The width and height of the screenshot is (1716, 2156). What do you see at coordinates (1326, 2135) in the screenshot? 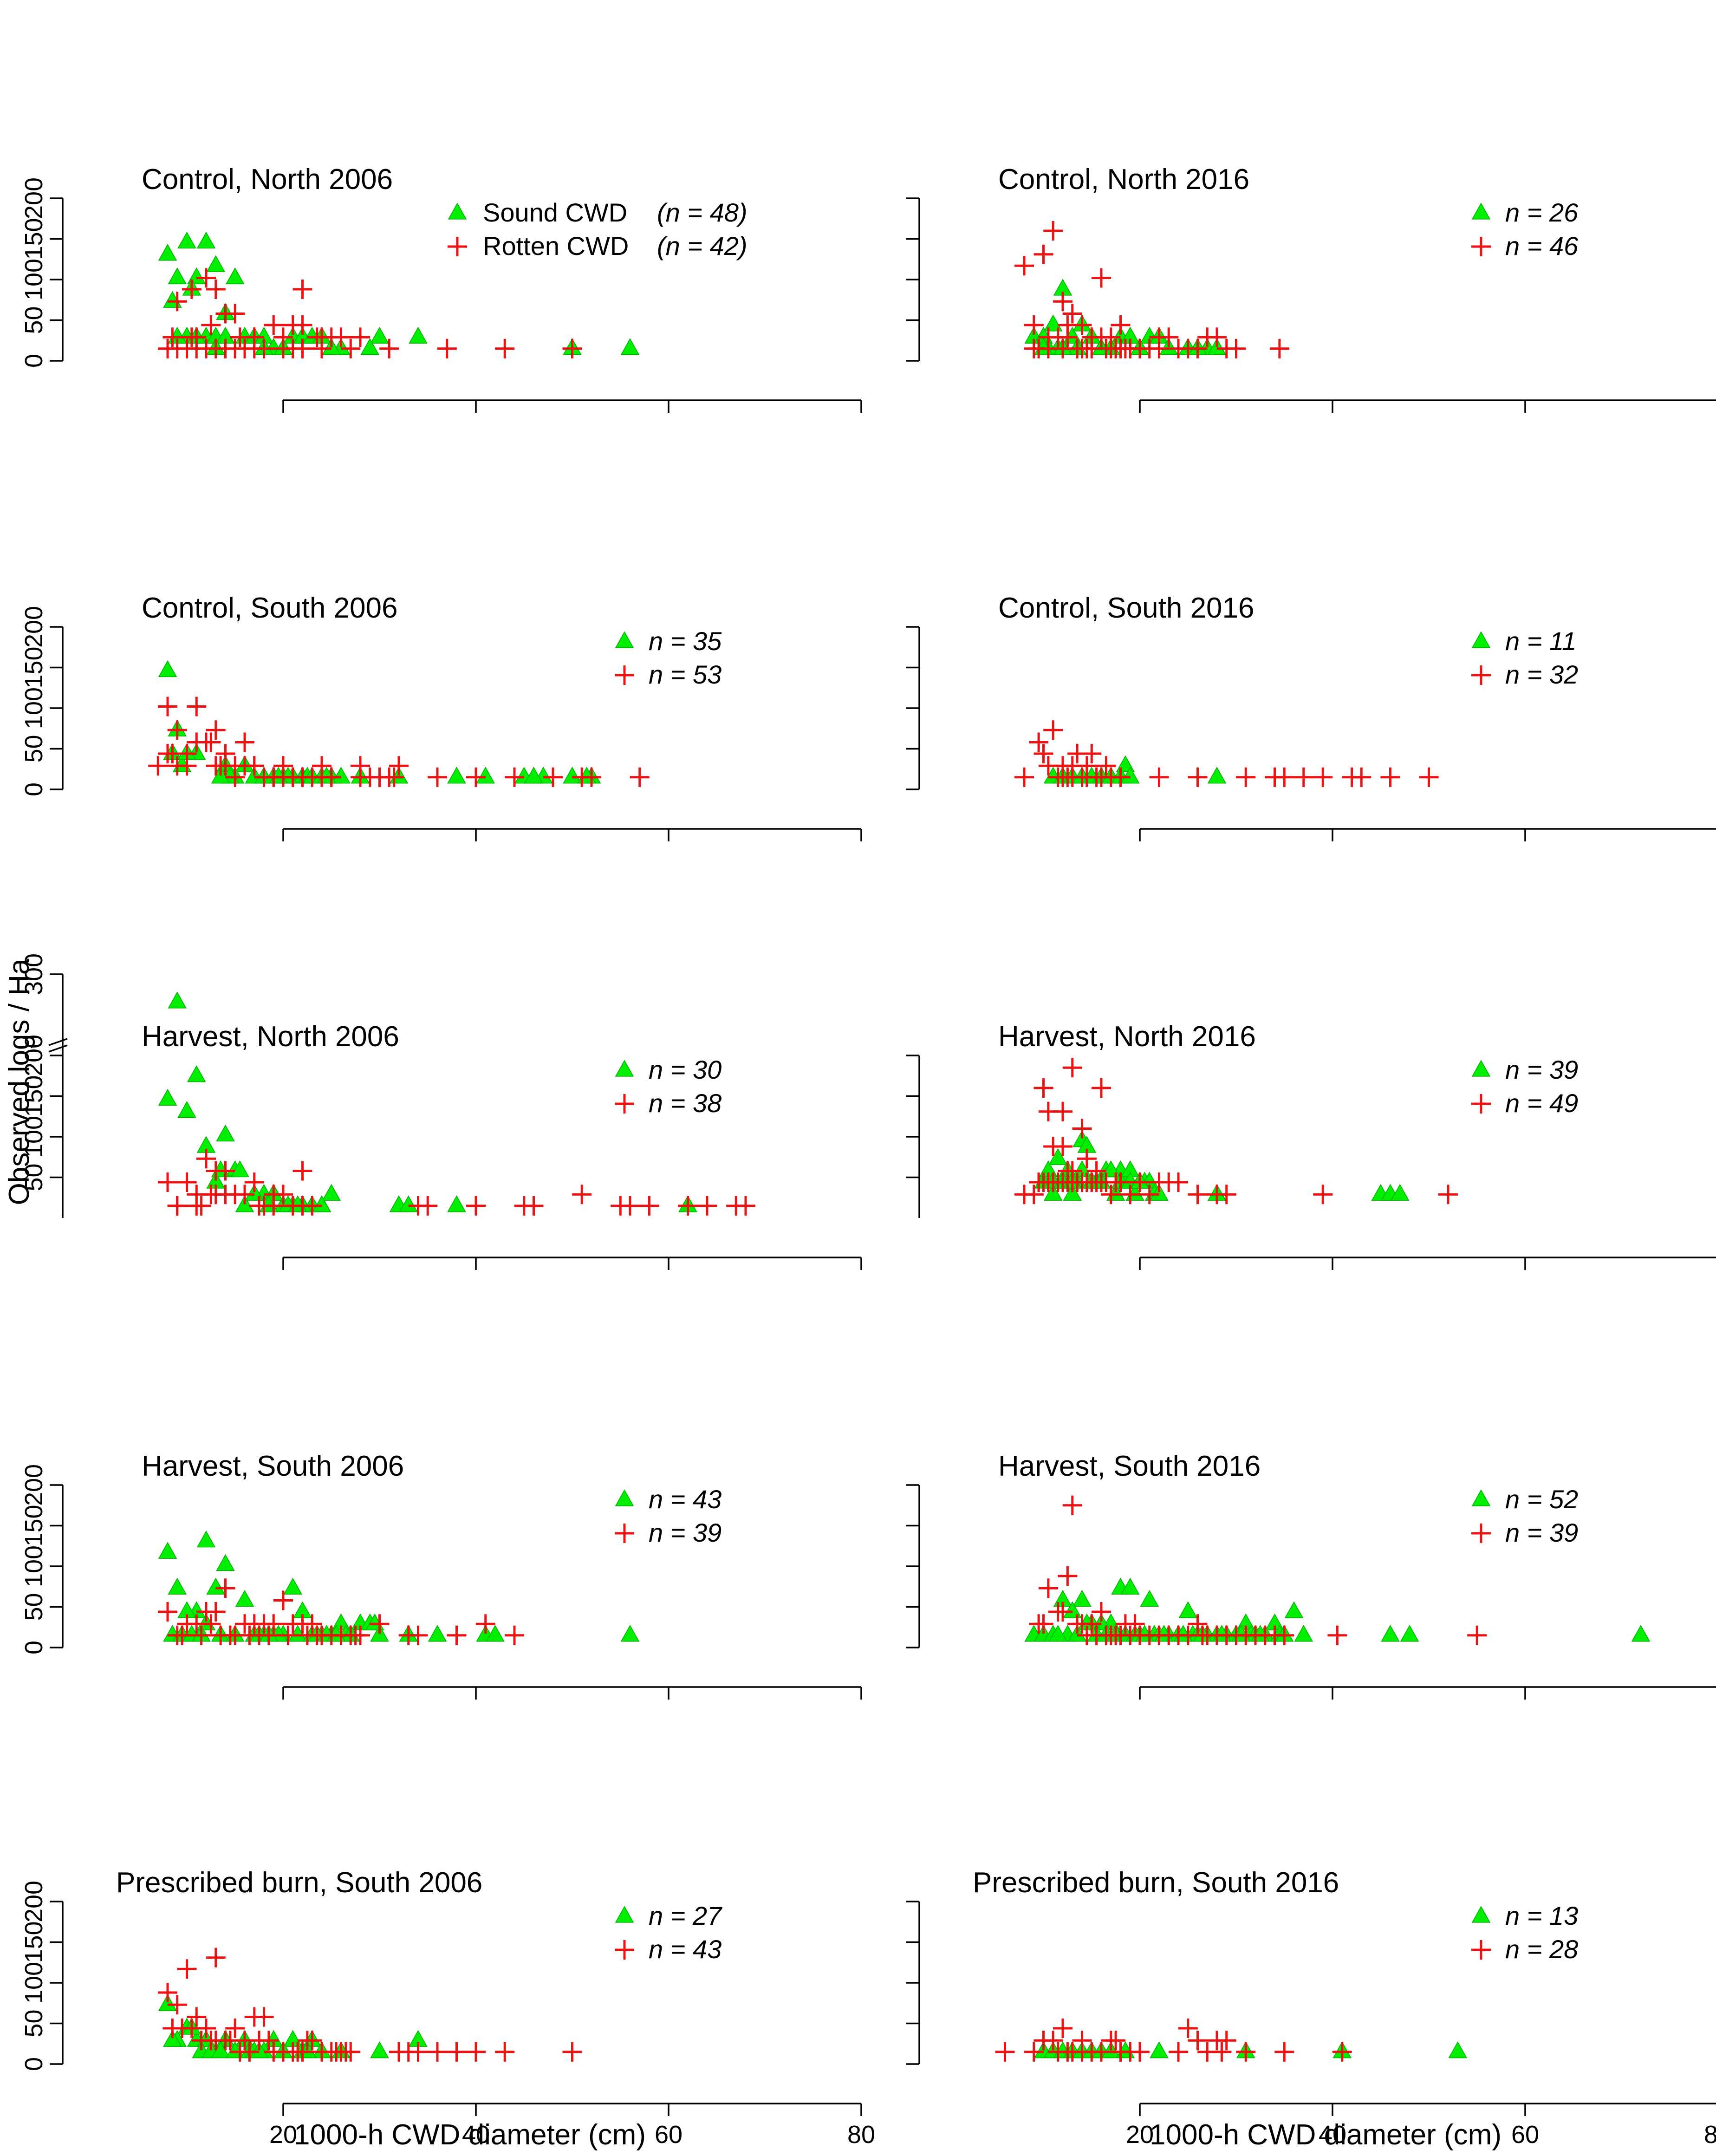
I see `x-axis-title-right: 1000-h CWD diameter (cm)` at bounding box center [1326, 2135].